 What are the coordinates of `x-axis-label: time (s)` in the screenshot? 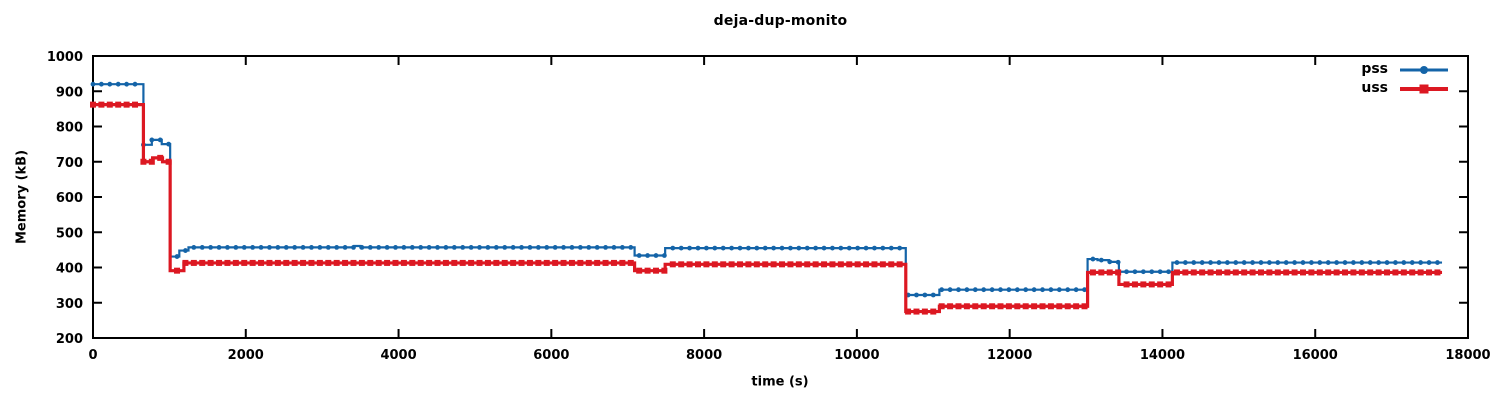 It's located at (780, 382).